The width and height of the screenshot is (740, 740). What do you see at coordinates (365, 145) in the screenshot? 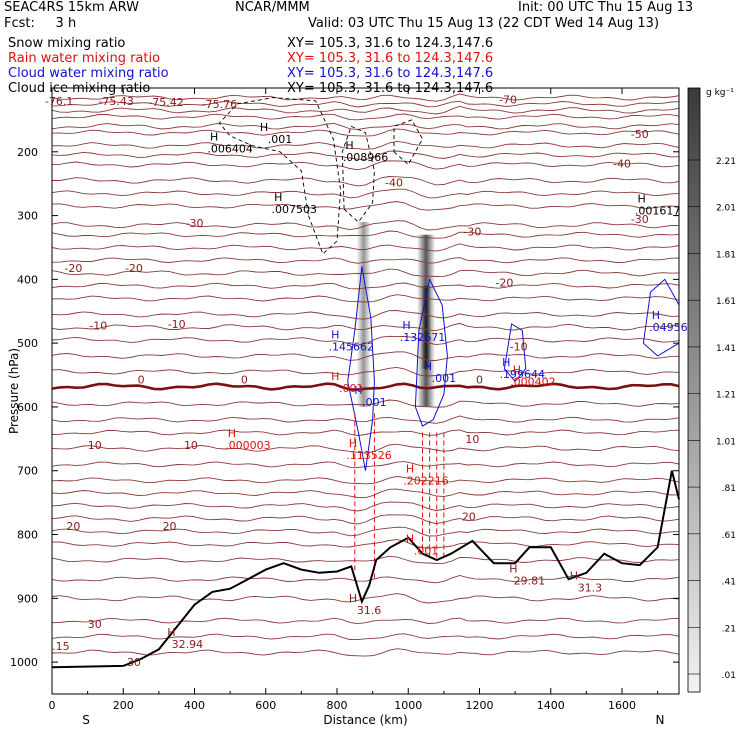
I see `isotherm--50` at bounding box center [365, 145].